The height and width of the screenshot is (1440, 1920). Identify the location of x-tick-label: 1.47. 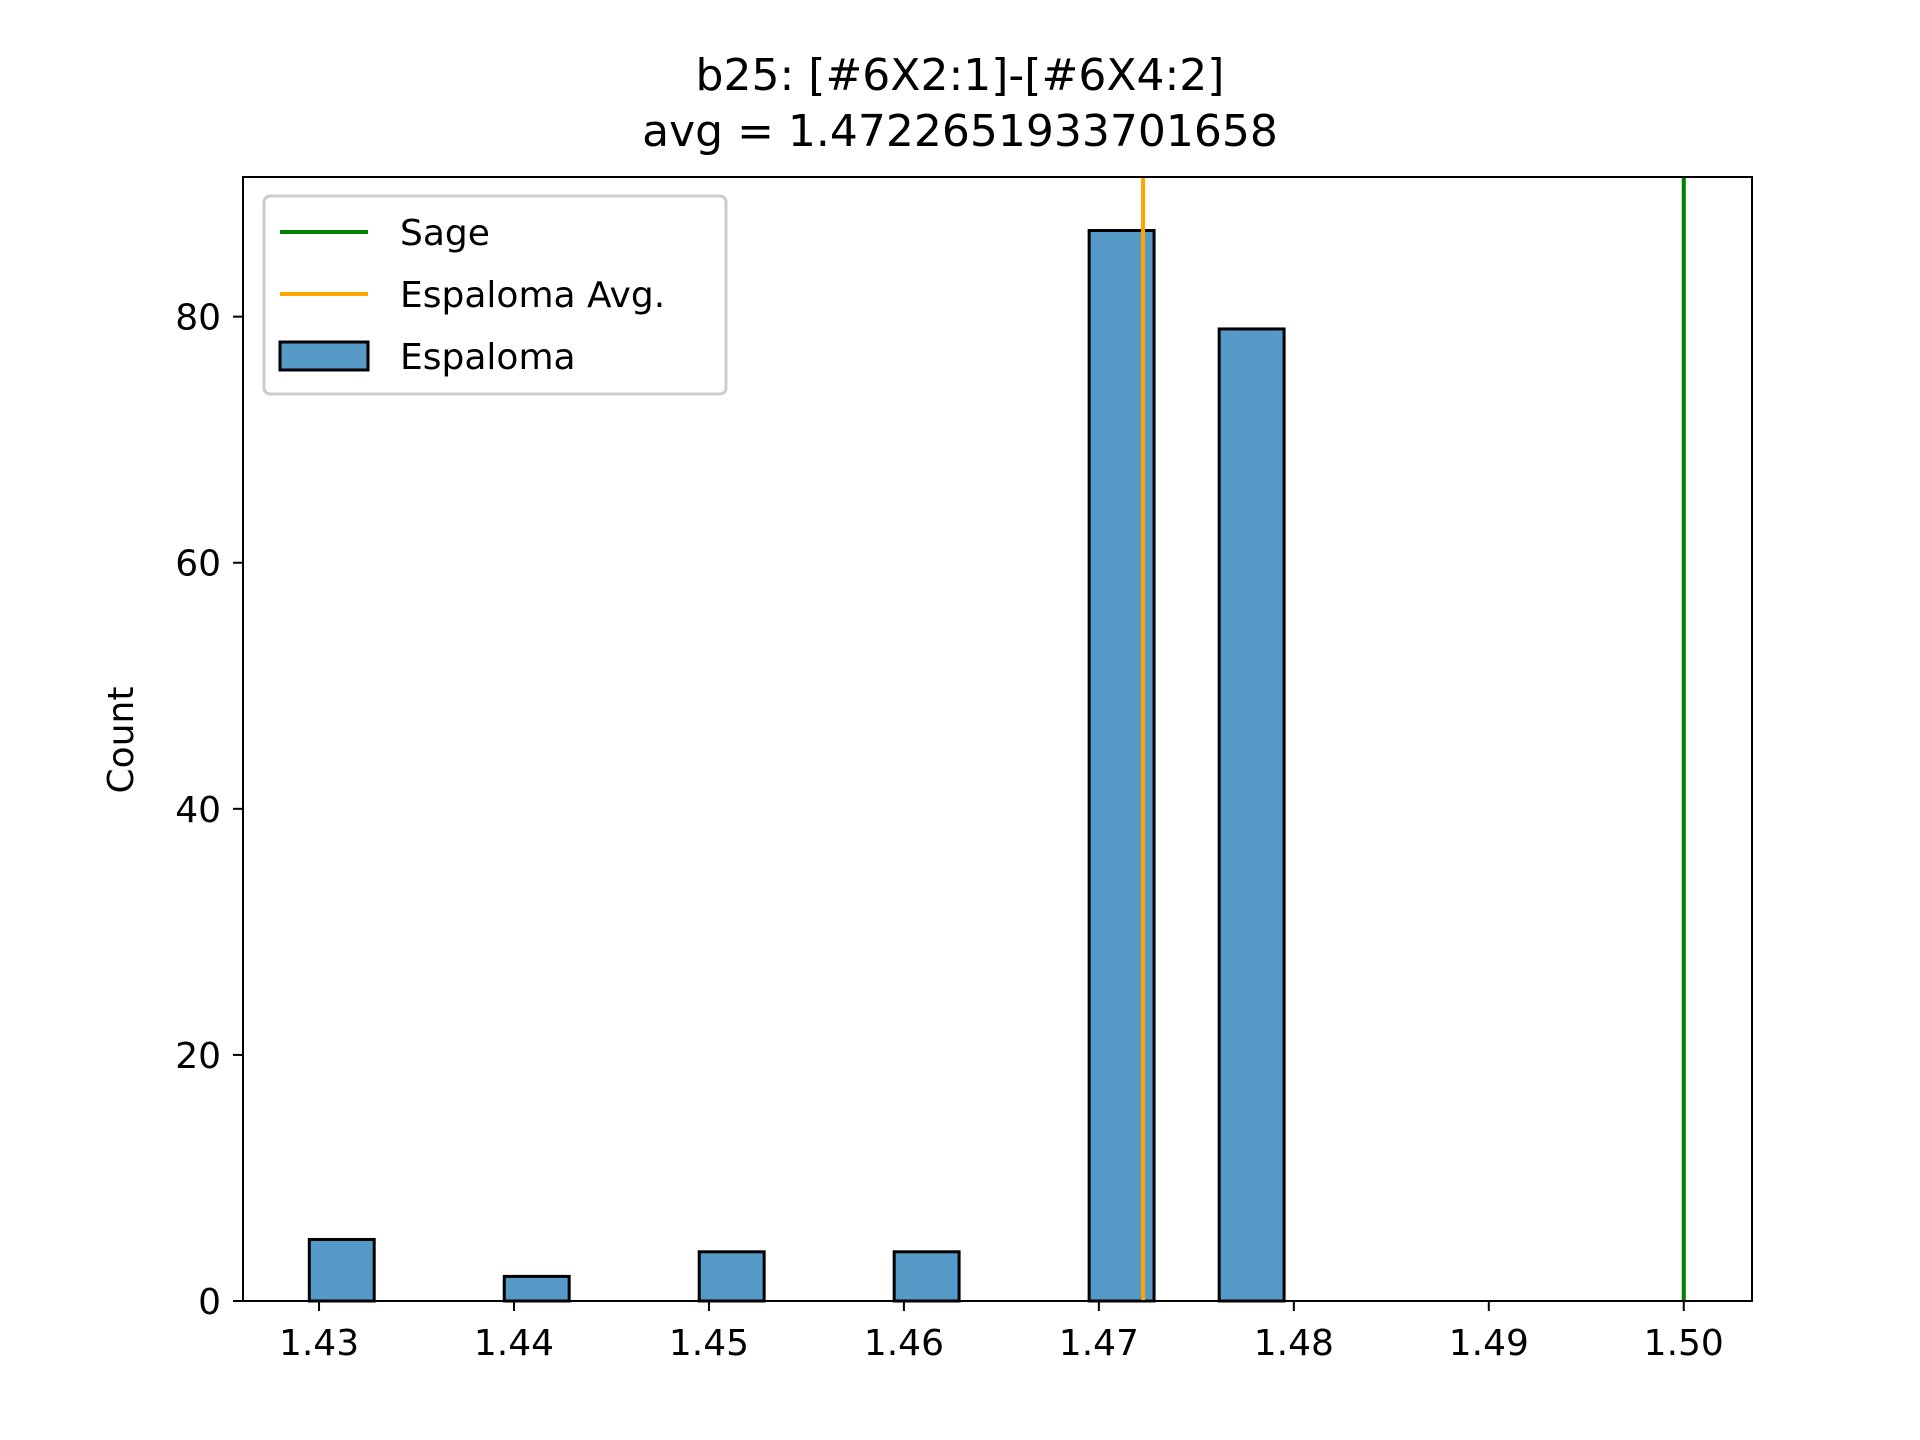
(1099, 1343).